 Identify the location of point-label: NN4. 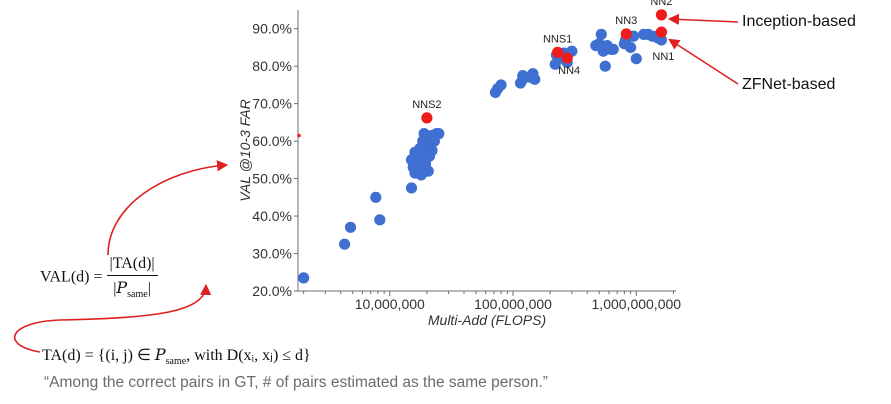
(569, 71).